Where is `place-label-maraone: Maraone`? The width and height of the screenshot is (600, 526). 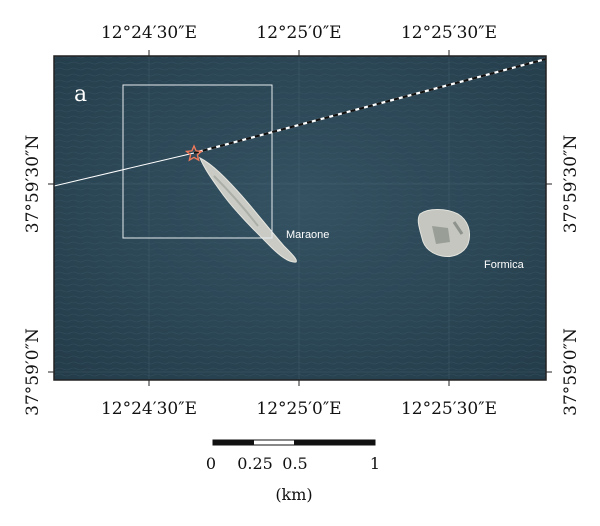 place-label-maraone: Maraone is located at coordinates (307, 235).